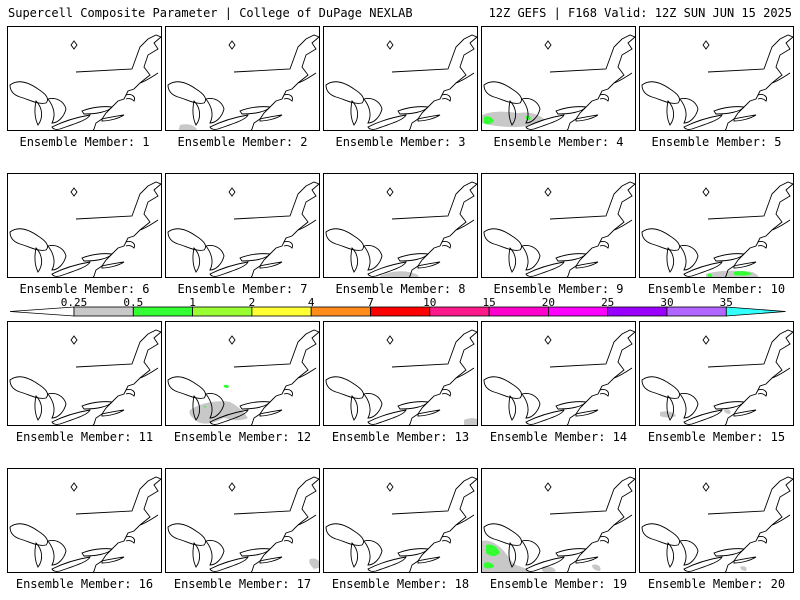 The height and width of the screenshot is (600, 800). What do you see at coordinates (558, 584) in the screenshot?
I see `ensemble-member-label: Ensemble Member: 19` at bounding box center [558, 584].